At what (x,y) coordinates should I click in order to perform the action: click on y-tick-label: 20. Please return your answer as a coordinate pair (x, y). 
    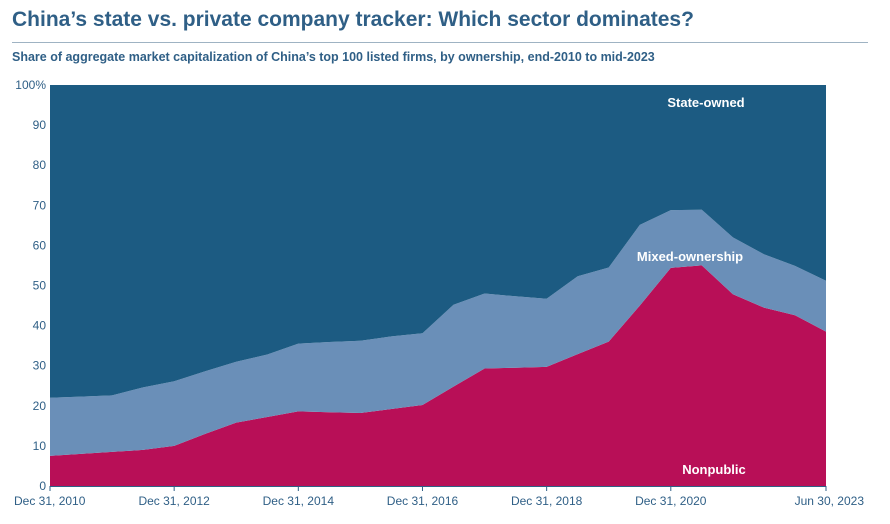
    Looking at the image, I should click on (40, 406).